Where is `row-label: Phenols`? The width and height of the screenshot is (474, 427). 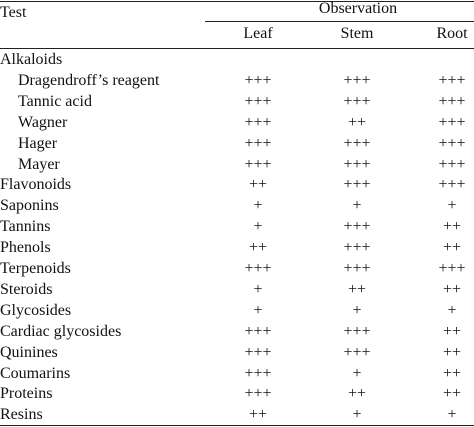
row-label: Phenols is located at coordinates (25, 248).